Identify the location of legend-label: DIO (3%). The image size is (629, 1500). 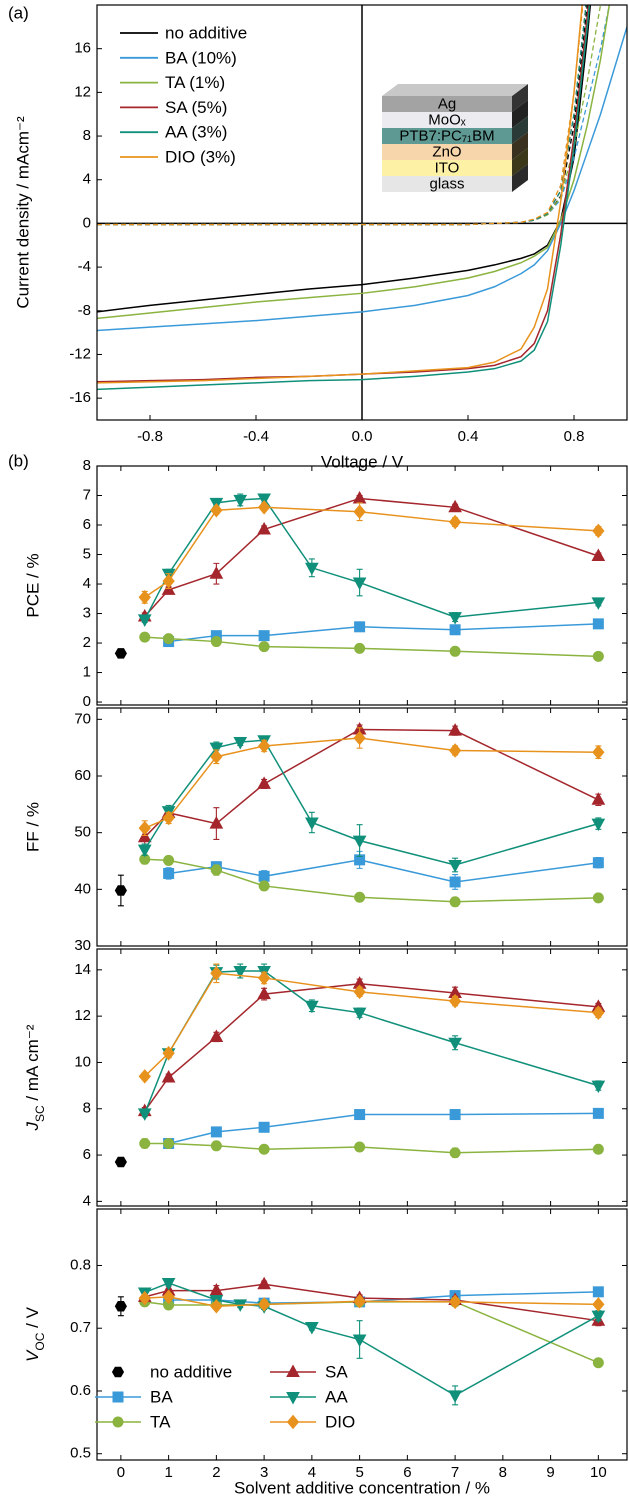
(200, 156).